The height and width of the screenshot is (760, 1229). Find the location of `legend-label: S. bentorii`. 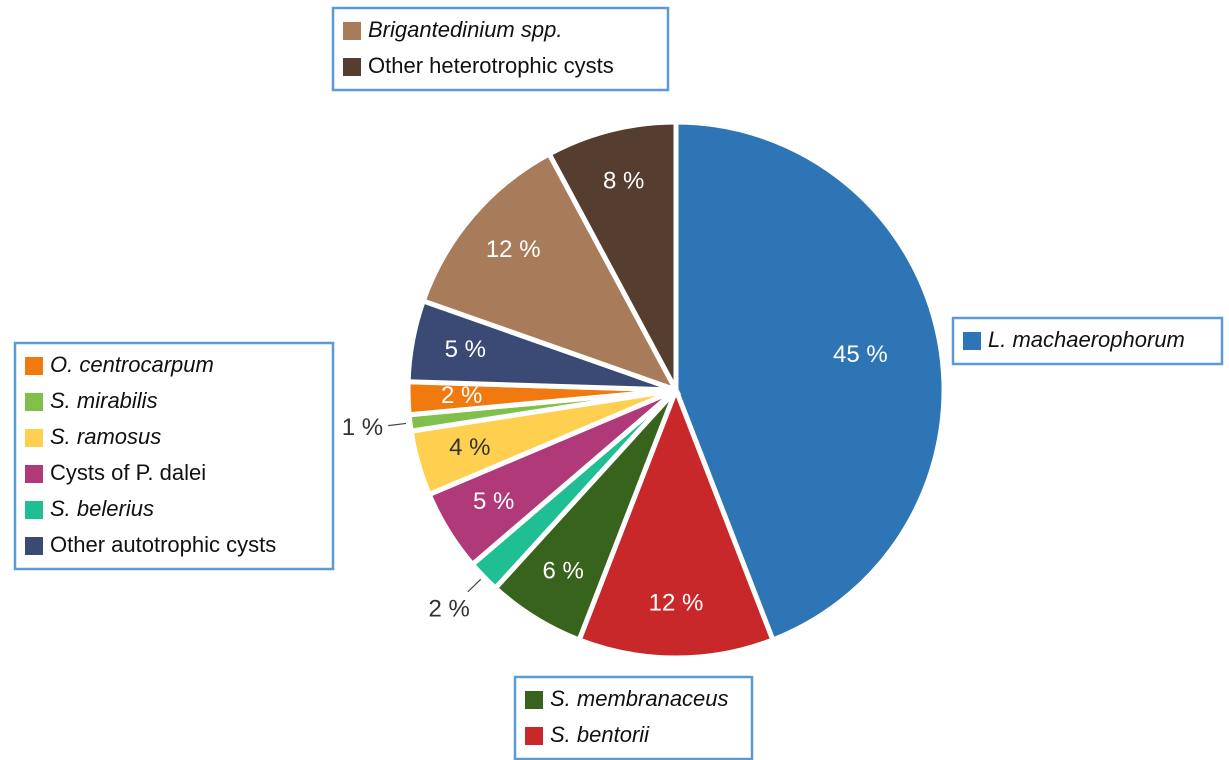

legend-label: S. bentorii is located at coordinates (600, 734).